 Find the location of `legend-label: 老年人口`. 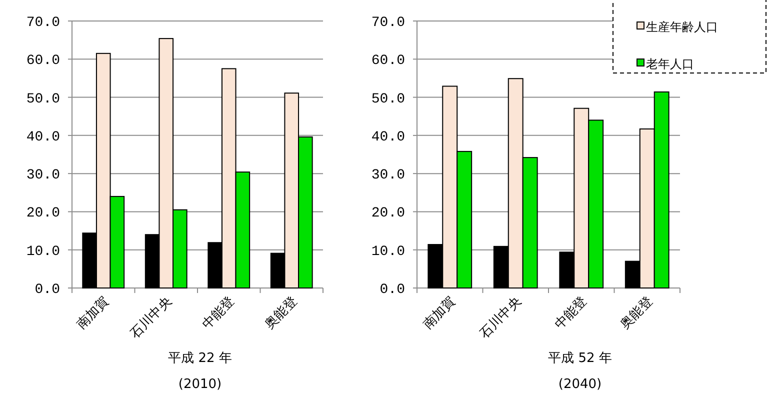

legend-label: 老年人口 is located at coordinates (670, 64).